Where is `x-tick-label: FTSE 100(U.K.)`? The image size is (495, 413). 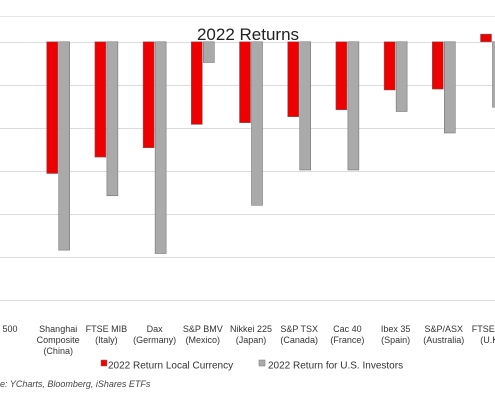
x-tick-label: FTSE 100(U.K.) is located at coordinates (483, 334).